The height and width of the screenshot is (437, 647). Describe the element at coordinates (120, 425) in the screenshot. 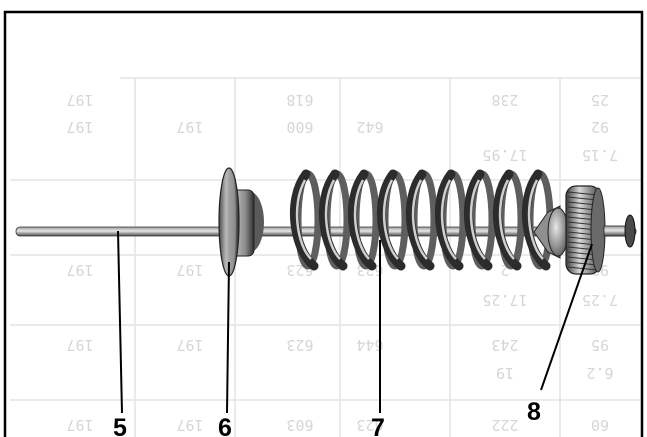

I see `callout-label-5: 5` at that location.